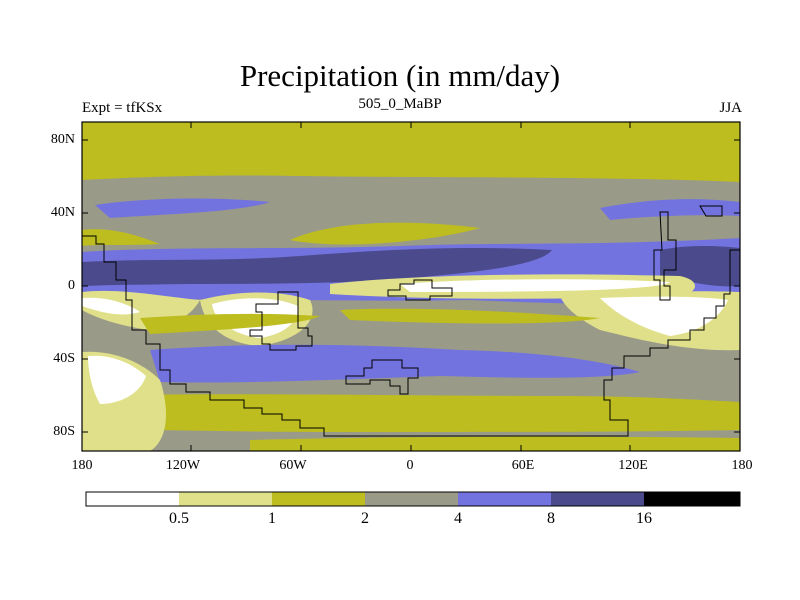 Image resolution: width=800 pixels, height=600 pixels. What do you see at coordinates (183, 465) in the screenshot?
I see `lon-tick-label: 120W` at bounding box center [183, 465].